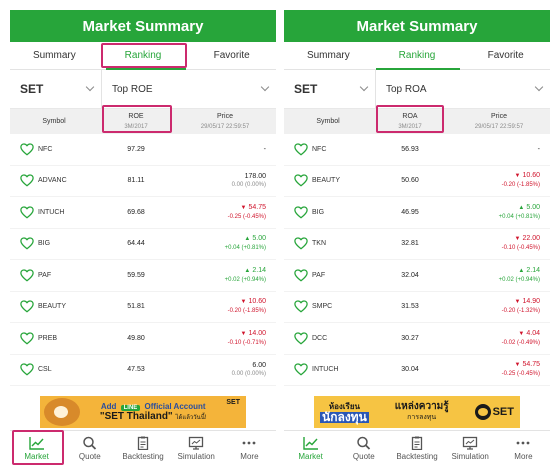 The height and width of the screenshot is (476, 554). Describe the element at coordinates (32, 89) in the screenshot. I see `market-dropdown-value: SET` at that location.